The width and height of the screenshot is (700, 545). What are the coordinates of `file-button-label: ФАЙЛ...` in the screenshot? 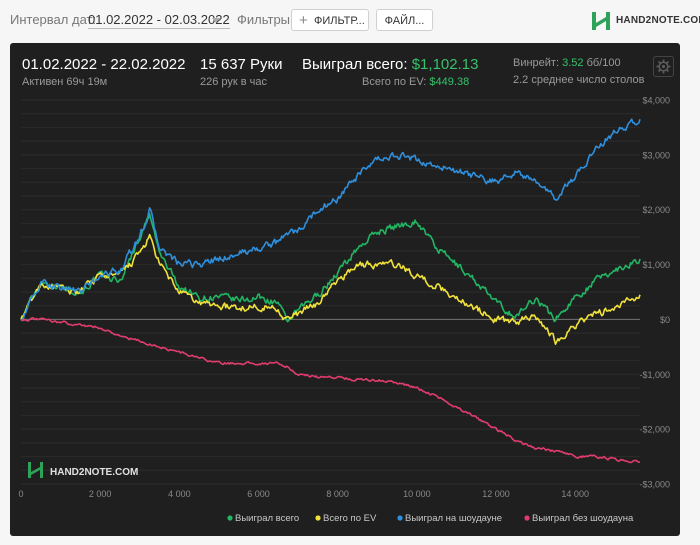 It's located at (404, 21).